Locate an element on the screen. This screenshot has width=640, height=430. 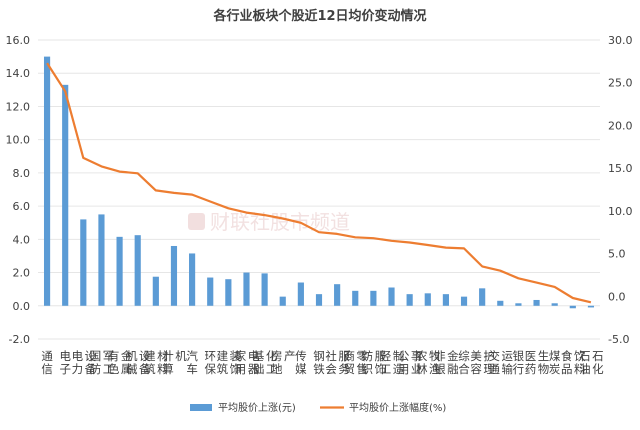
chart-title: 各行业板块个股近12日均价变动情况 is located at coordinates (319, 16).